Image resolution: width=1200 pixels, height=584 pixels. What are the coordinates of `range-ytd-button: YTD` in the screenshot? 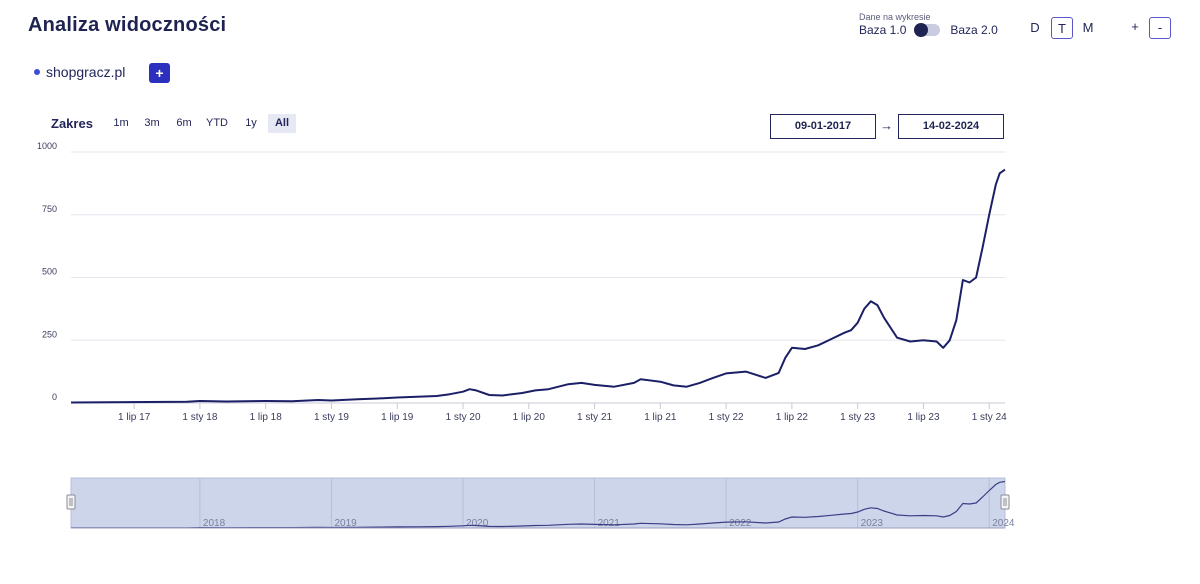 It's located at (217, 123).